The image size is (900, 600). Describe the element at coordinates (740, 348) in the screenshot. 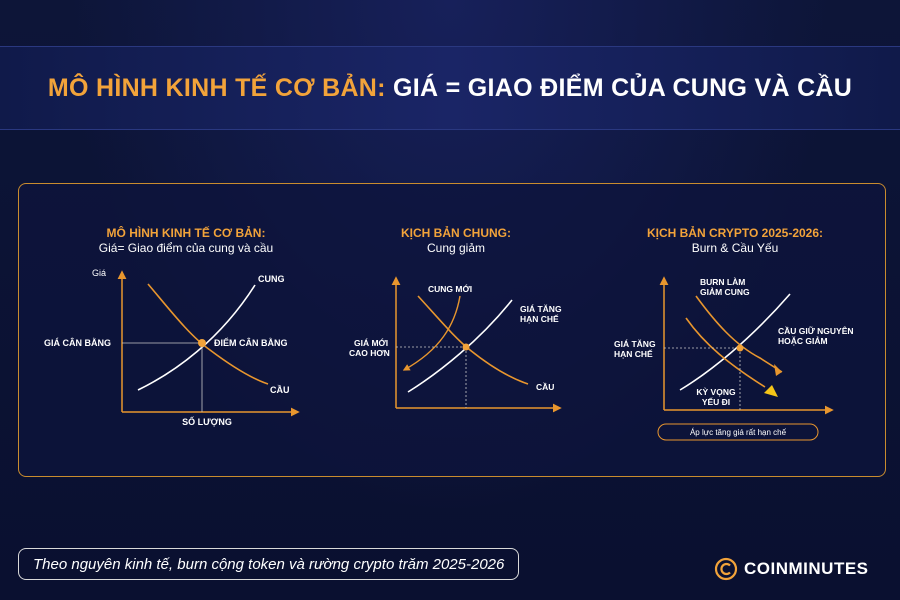

I see `diagram3-equilibrium-point` at that location.